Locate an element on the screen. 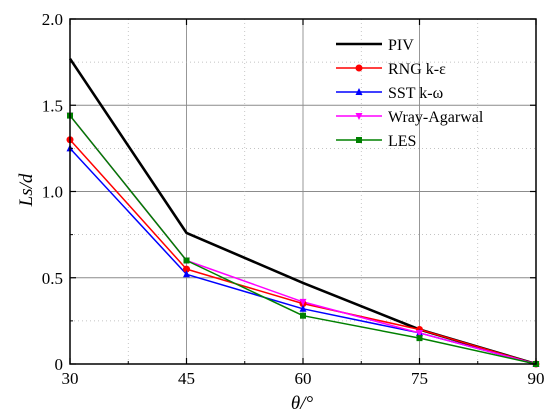  x-tick-label: 60 is located at coordinates (303, 378).